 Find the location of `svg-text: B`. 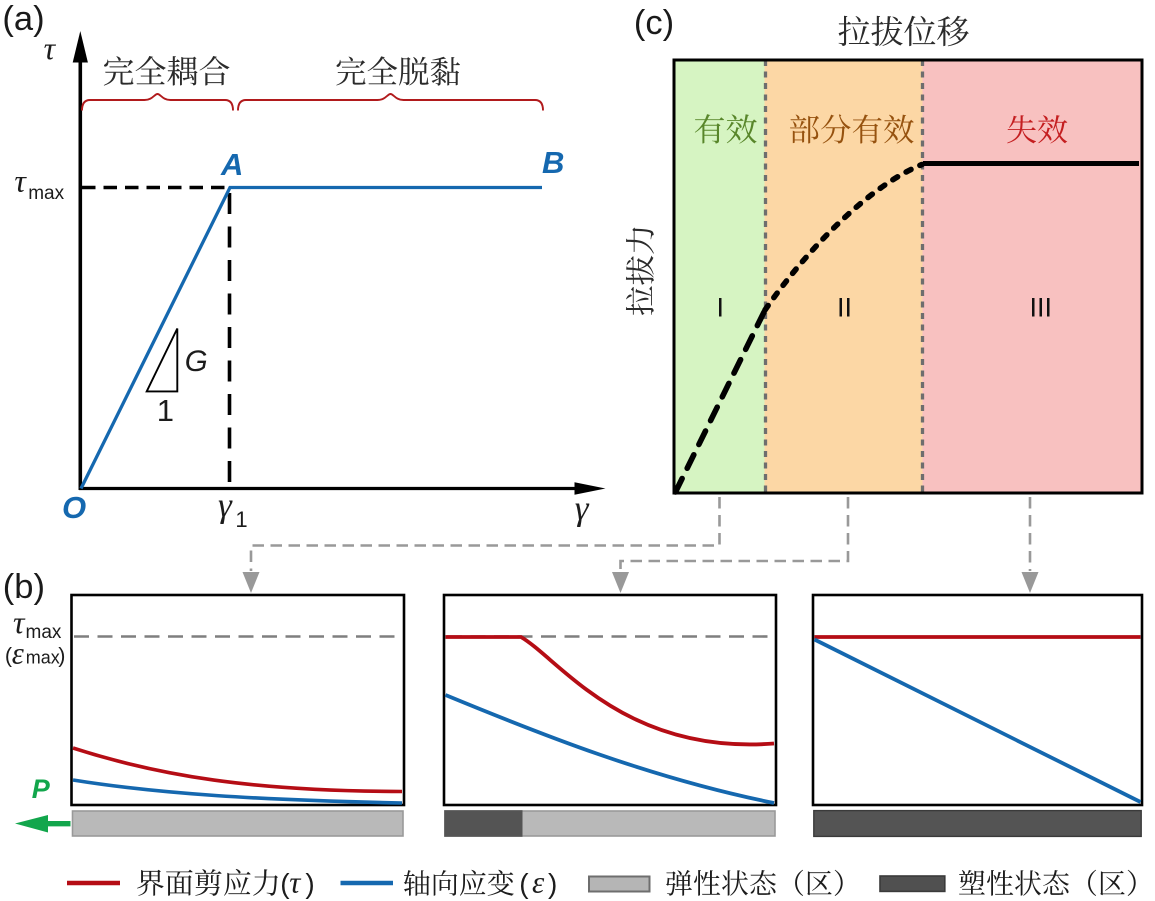

svg-text: B is located at coordinates (553, 162).